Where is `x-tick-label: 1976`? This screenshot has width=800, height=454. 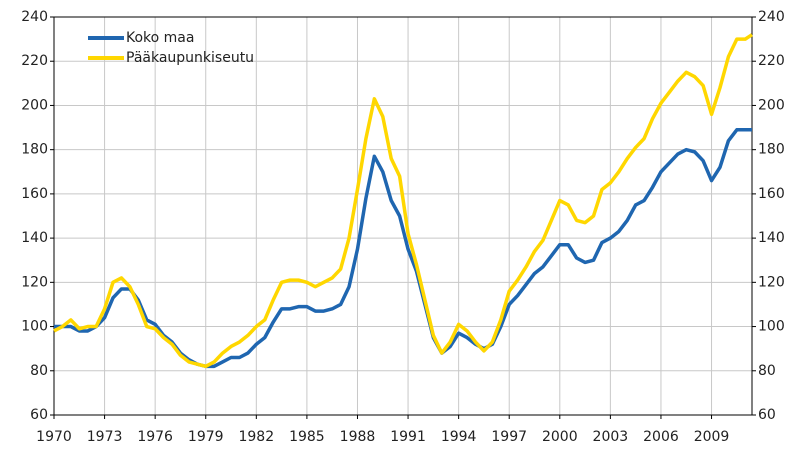
x-tick-label: 1976 is located at coordinates (155, 437).